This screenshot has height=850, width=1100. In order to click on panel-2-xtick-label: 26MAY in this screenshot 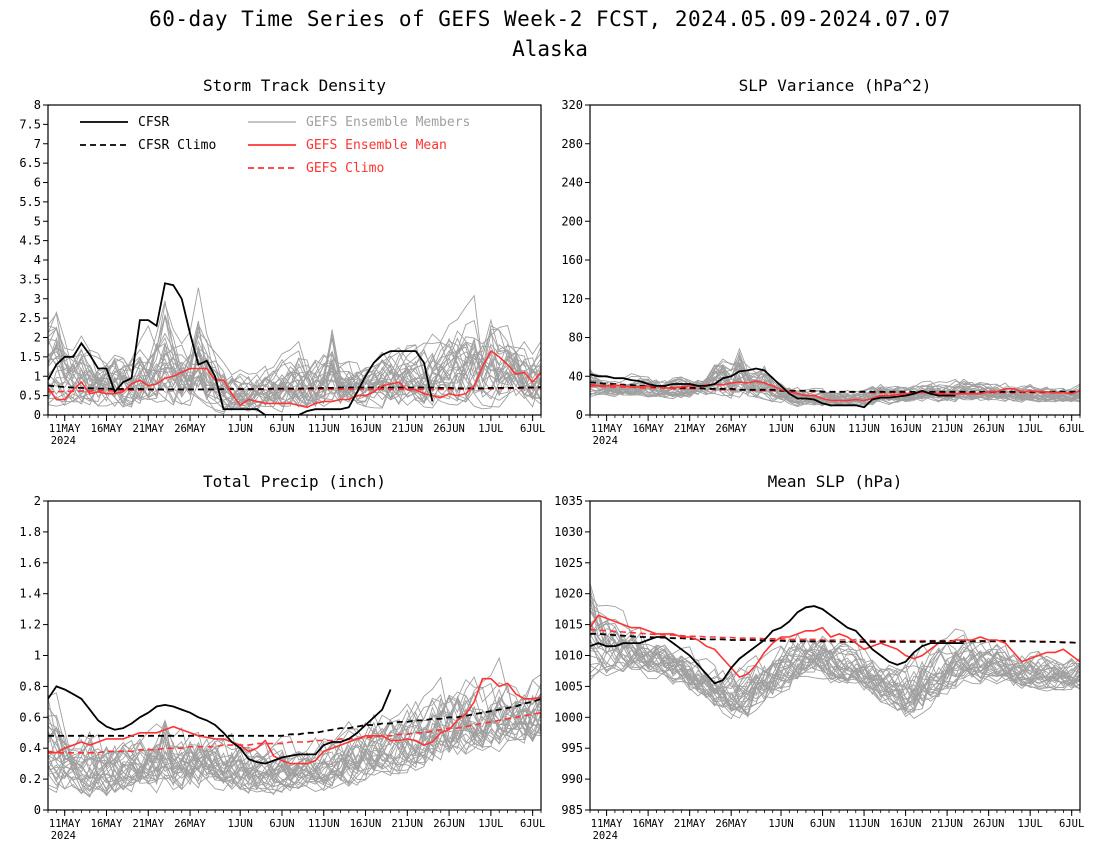, I will do `click(731, 429)`.